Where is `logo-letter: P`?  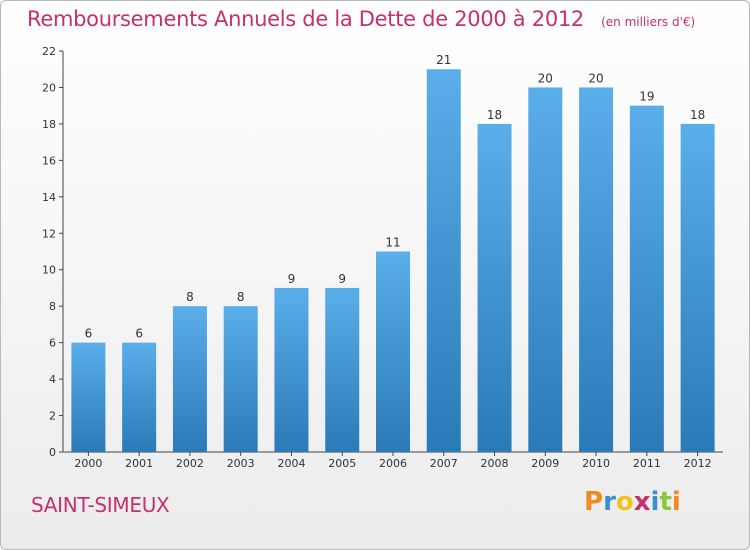 logo-letter: P is located at coordinates (594, 502).